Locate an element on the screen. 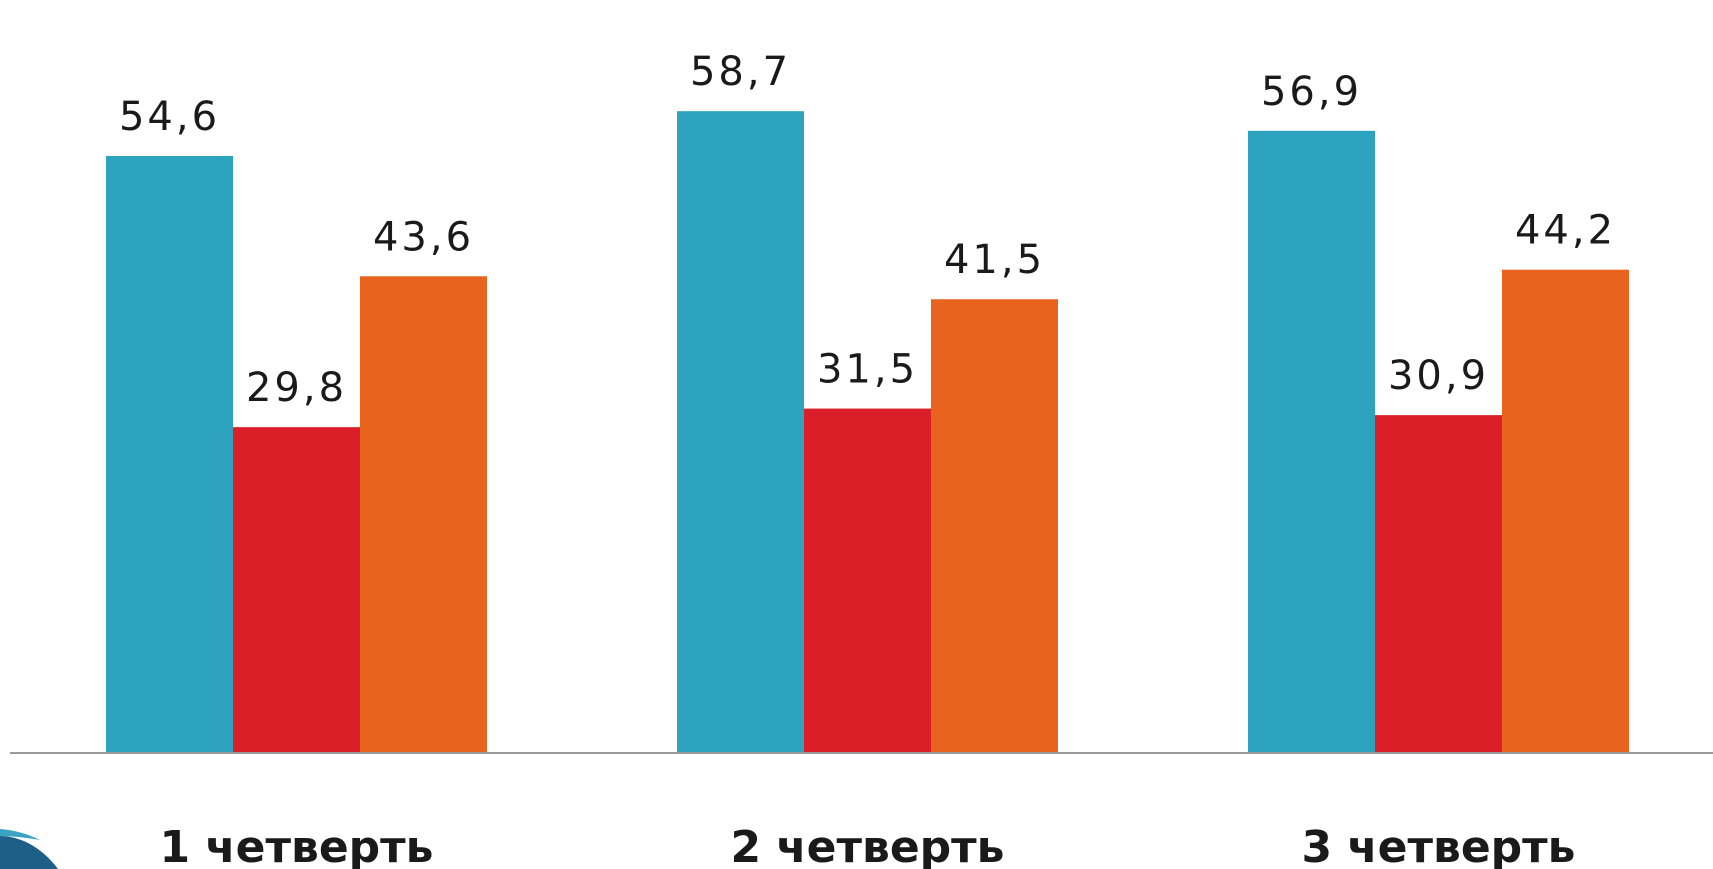  data-label-2-series-2: 31,5 is located at coordinates (867, 370).